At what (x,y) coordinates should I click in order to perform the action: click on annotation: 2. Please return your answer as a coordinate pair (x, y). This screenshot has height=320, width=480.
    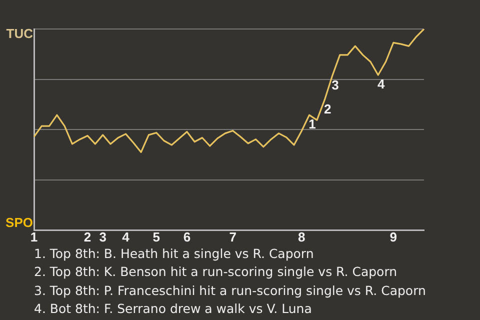
    Looking at the image, I should click on (328, 109).